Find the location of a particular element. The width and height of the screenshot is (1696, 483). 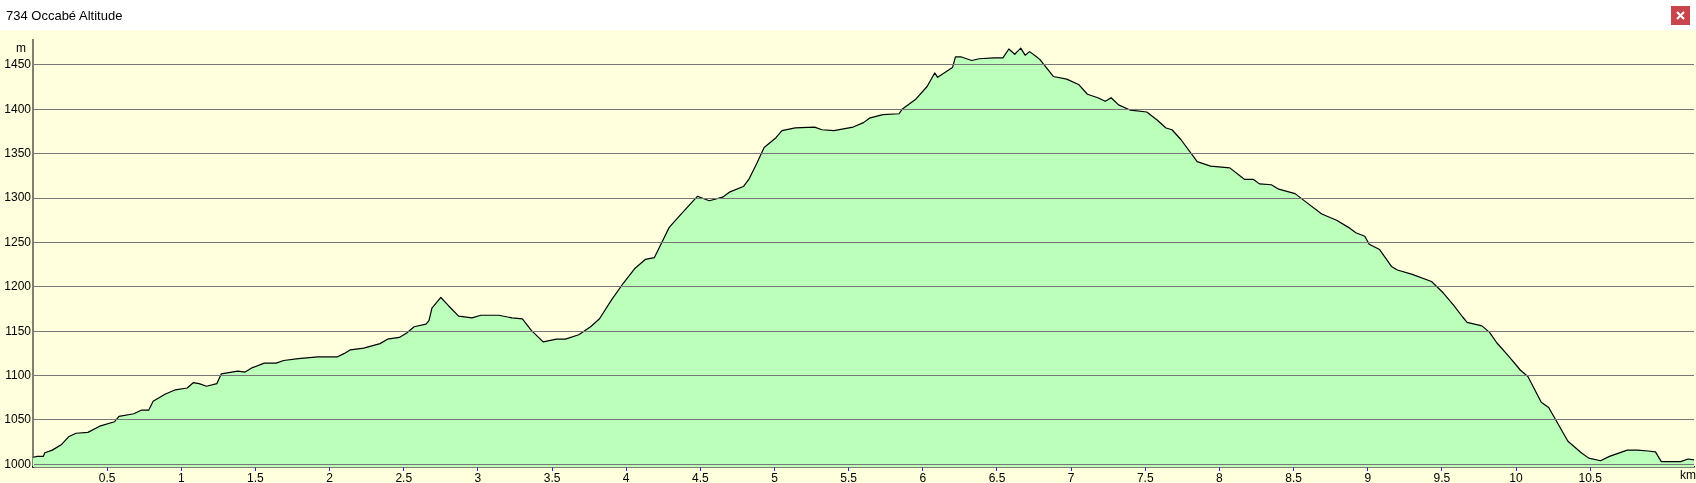

x-tick-label: 3 is located at coordinates (478, 476).